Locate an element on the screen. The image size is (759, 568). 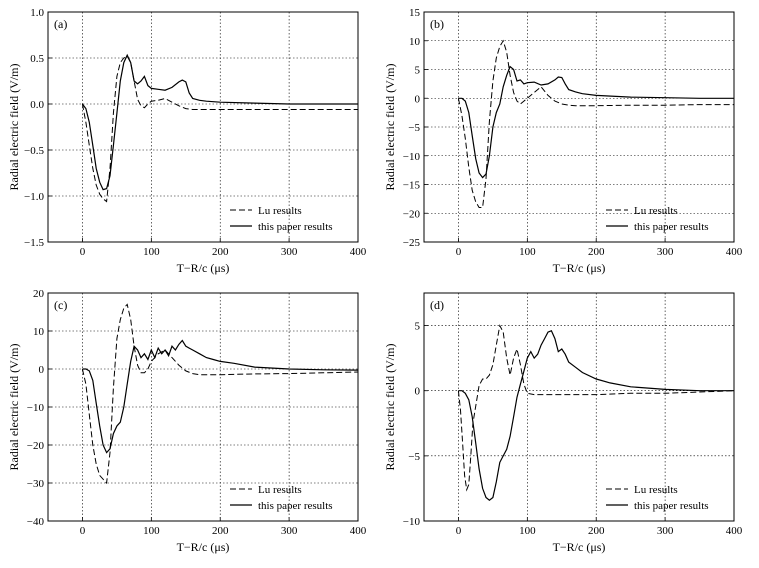
y-tick-label: −15 is located at coordinates (412, 186).